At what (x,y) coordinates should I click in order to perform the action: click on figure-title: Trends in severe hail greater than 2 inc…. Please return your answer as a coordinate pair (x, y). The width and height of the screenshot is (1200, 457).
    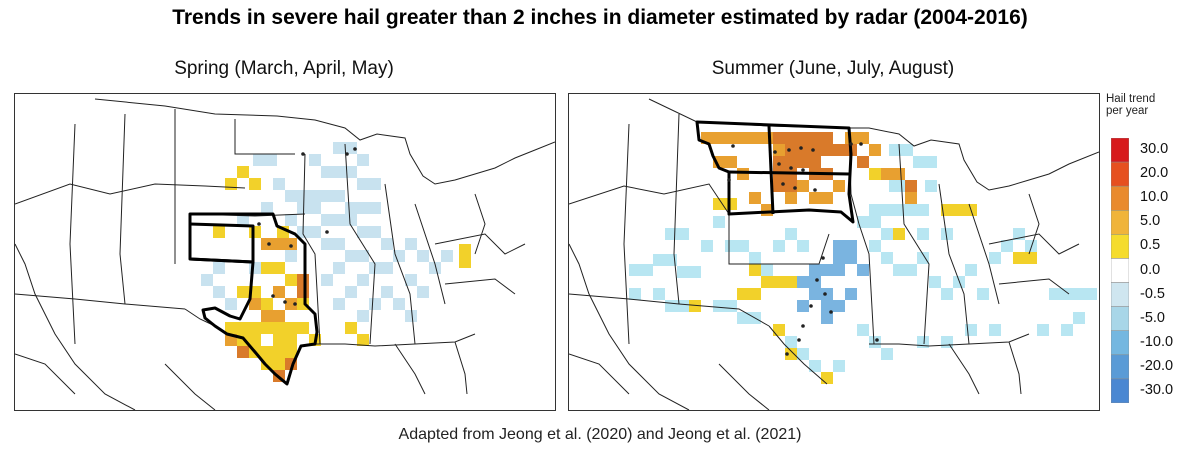
    Looking at the image, I should click on (600, 17).